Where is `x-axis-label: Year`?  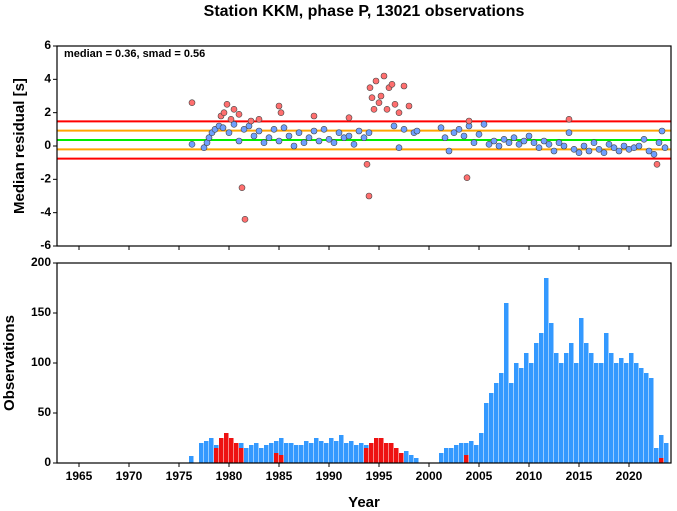 x-axis-label: Year is located at coordinates (364, 502).